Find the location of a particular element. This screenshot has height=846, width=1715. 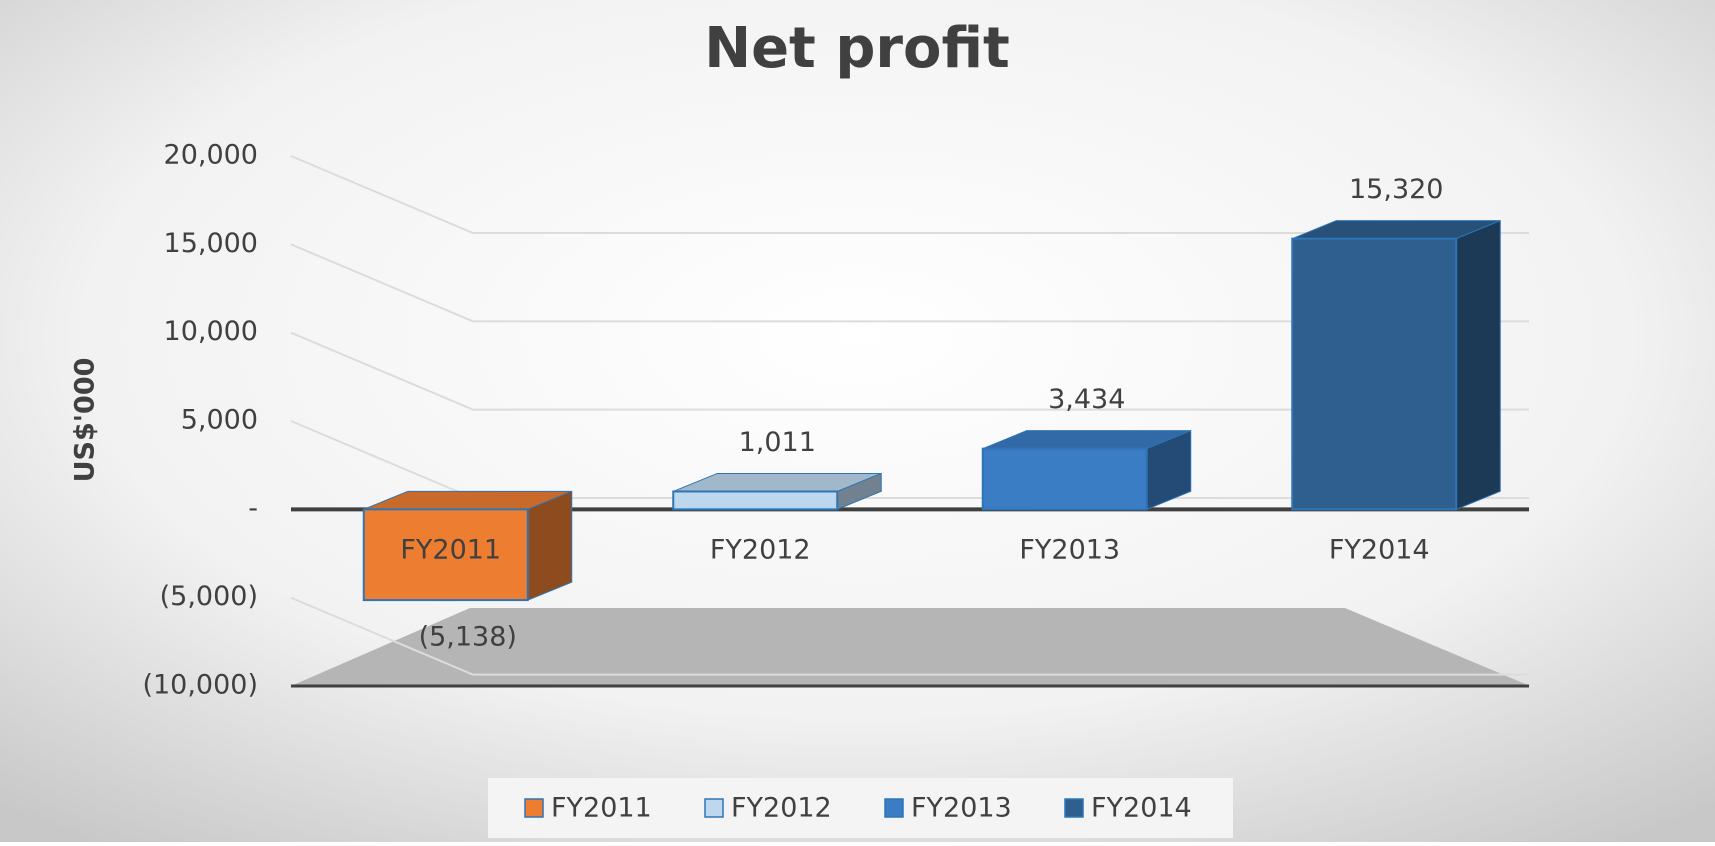

legend-label: FY2011 is located at coordinates (601, 808).